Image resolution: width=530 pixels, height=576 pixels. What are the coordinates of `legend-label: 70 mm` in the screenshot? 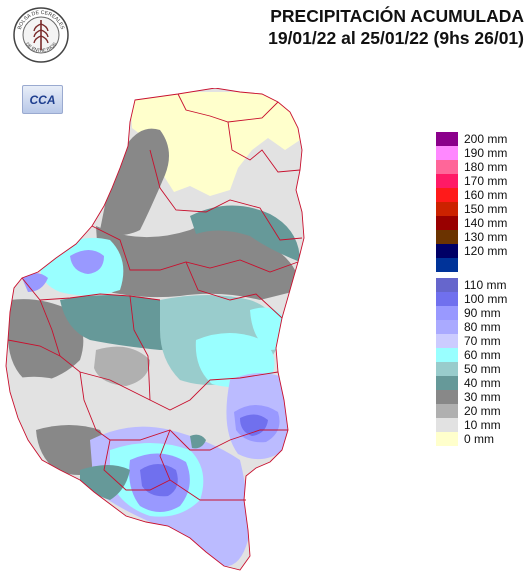 It's located at (482, 341).